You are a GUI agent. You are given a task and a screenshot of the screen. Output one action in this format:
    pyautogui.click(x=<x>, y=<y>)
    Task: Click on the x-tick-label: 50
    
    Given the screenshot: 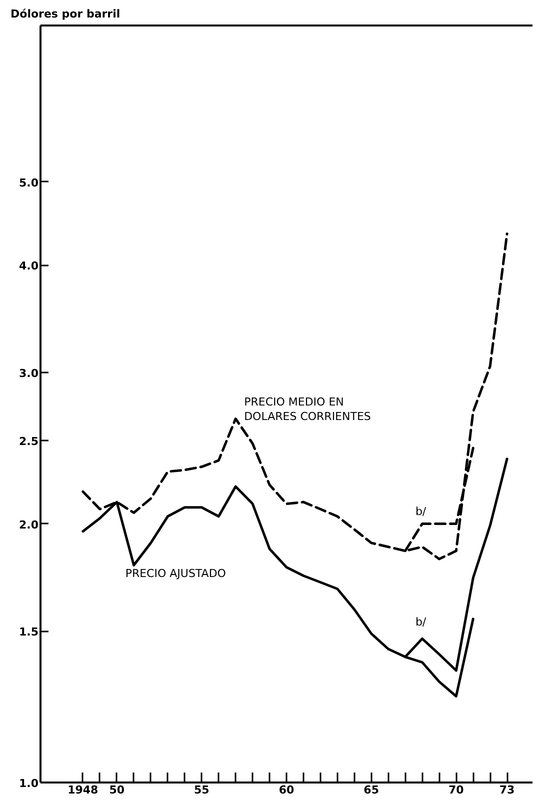 What is the action you would take?
    pyautogui.click(x=117, y=790)
    